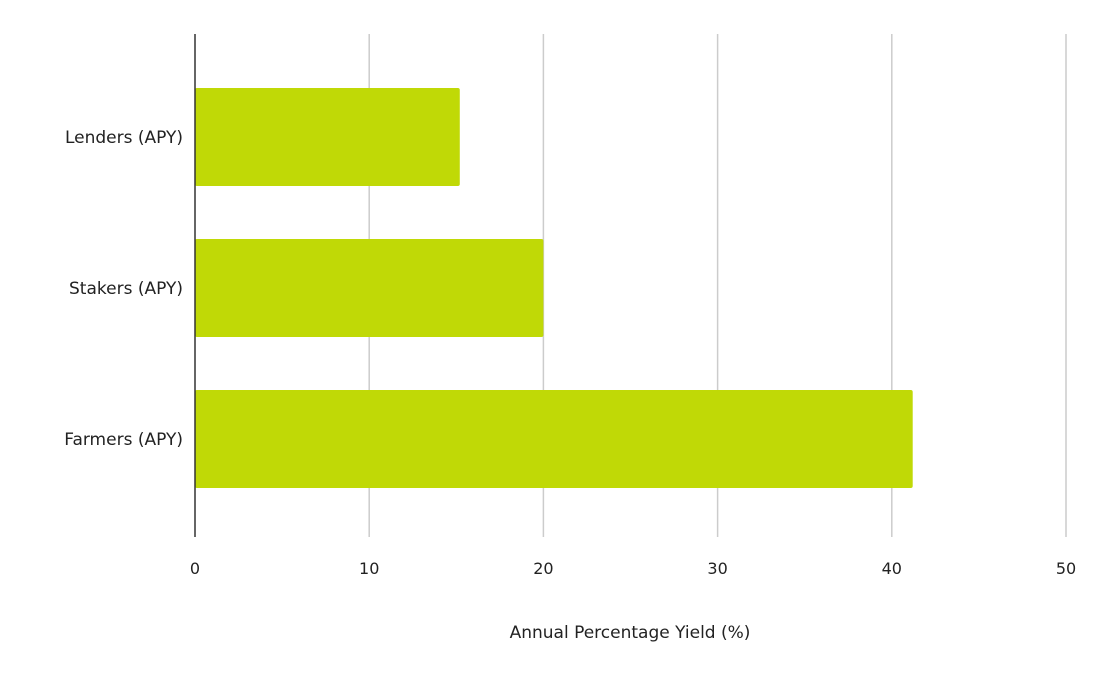 The image size is (1100, 680). What do you see at coordinates (1066, 568) in the screenshot?
I see `x-tick-label: 50` at bounding box center [1066, 568].